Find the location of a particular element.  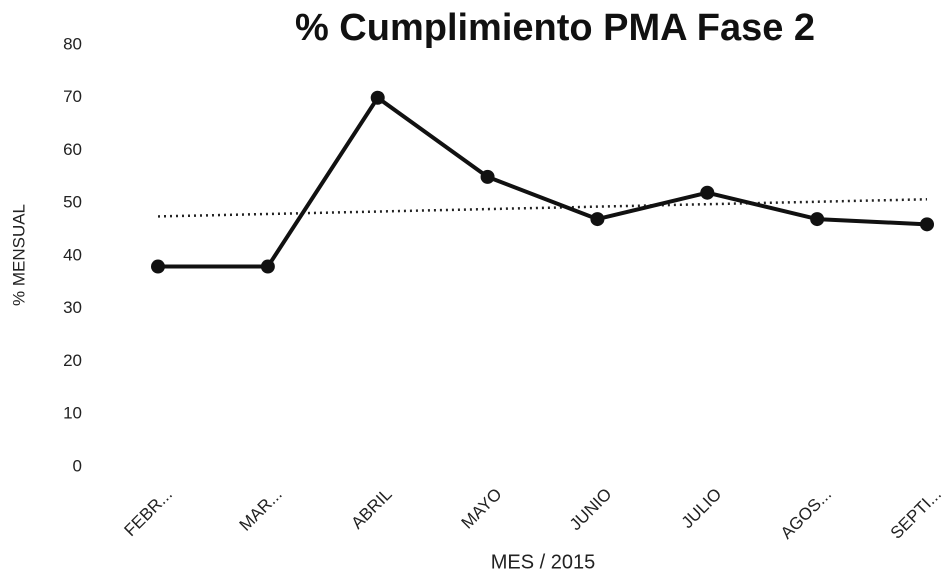

y-tick-label: 30 is located at coordinates (72, 307).